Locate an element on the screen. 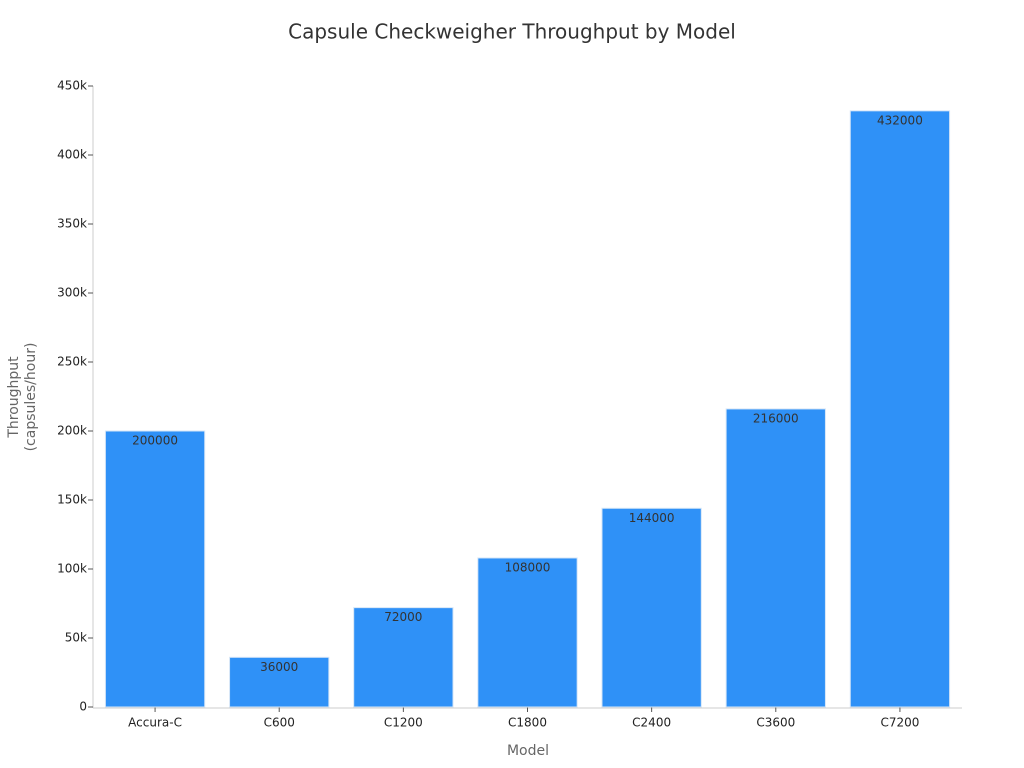 The width and height of the screenshot is (1024, 768). value-label: 72000 is located at coordinates (403, 617).